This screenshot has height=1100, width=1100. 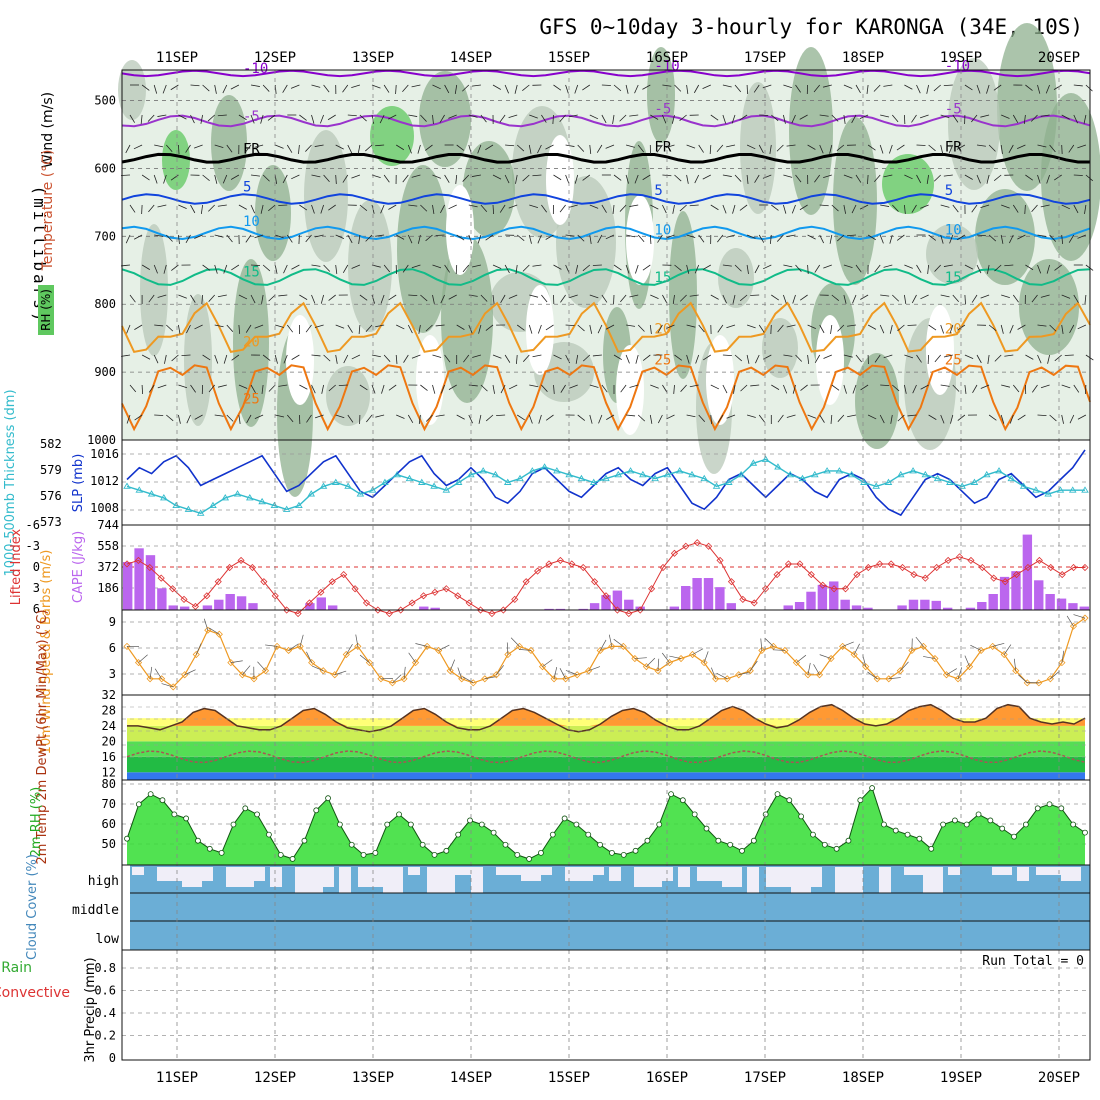 What do you see at coordinates (606, 715) in the screenshot?
I see `temp-fill` at bounding box center [606, 715].